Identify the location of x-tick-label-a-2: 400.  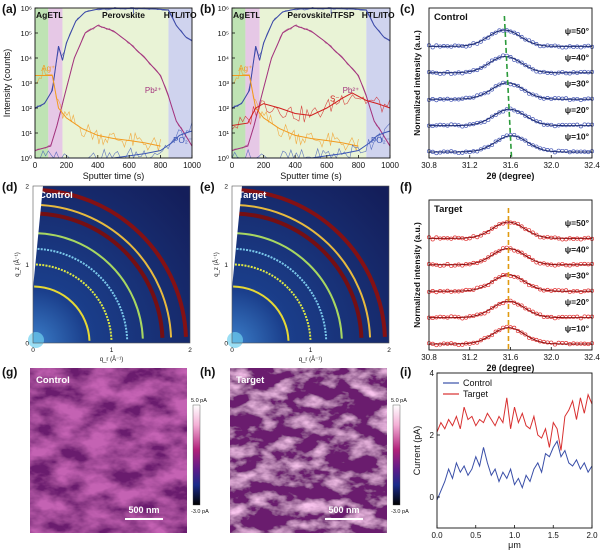
(98, 165).